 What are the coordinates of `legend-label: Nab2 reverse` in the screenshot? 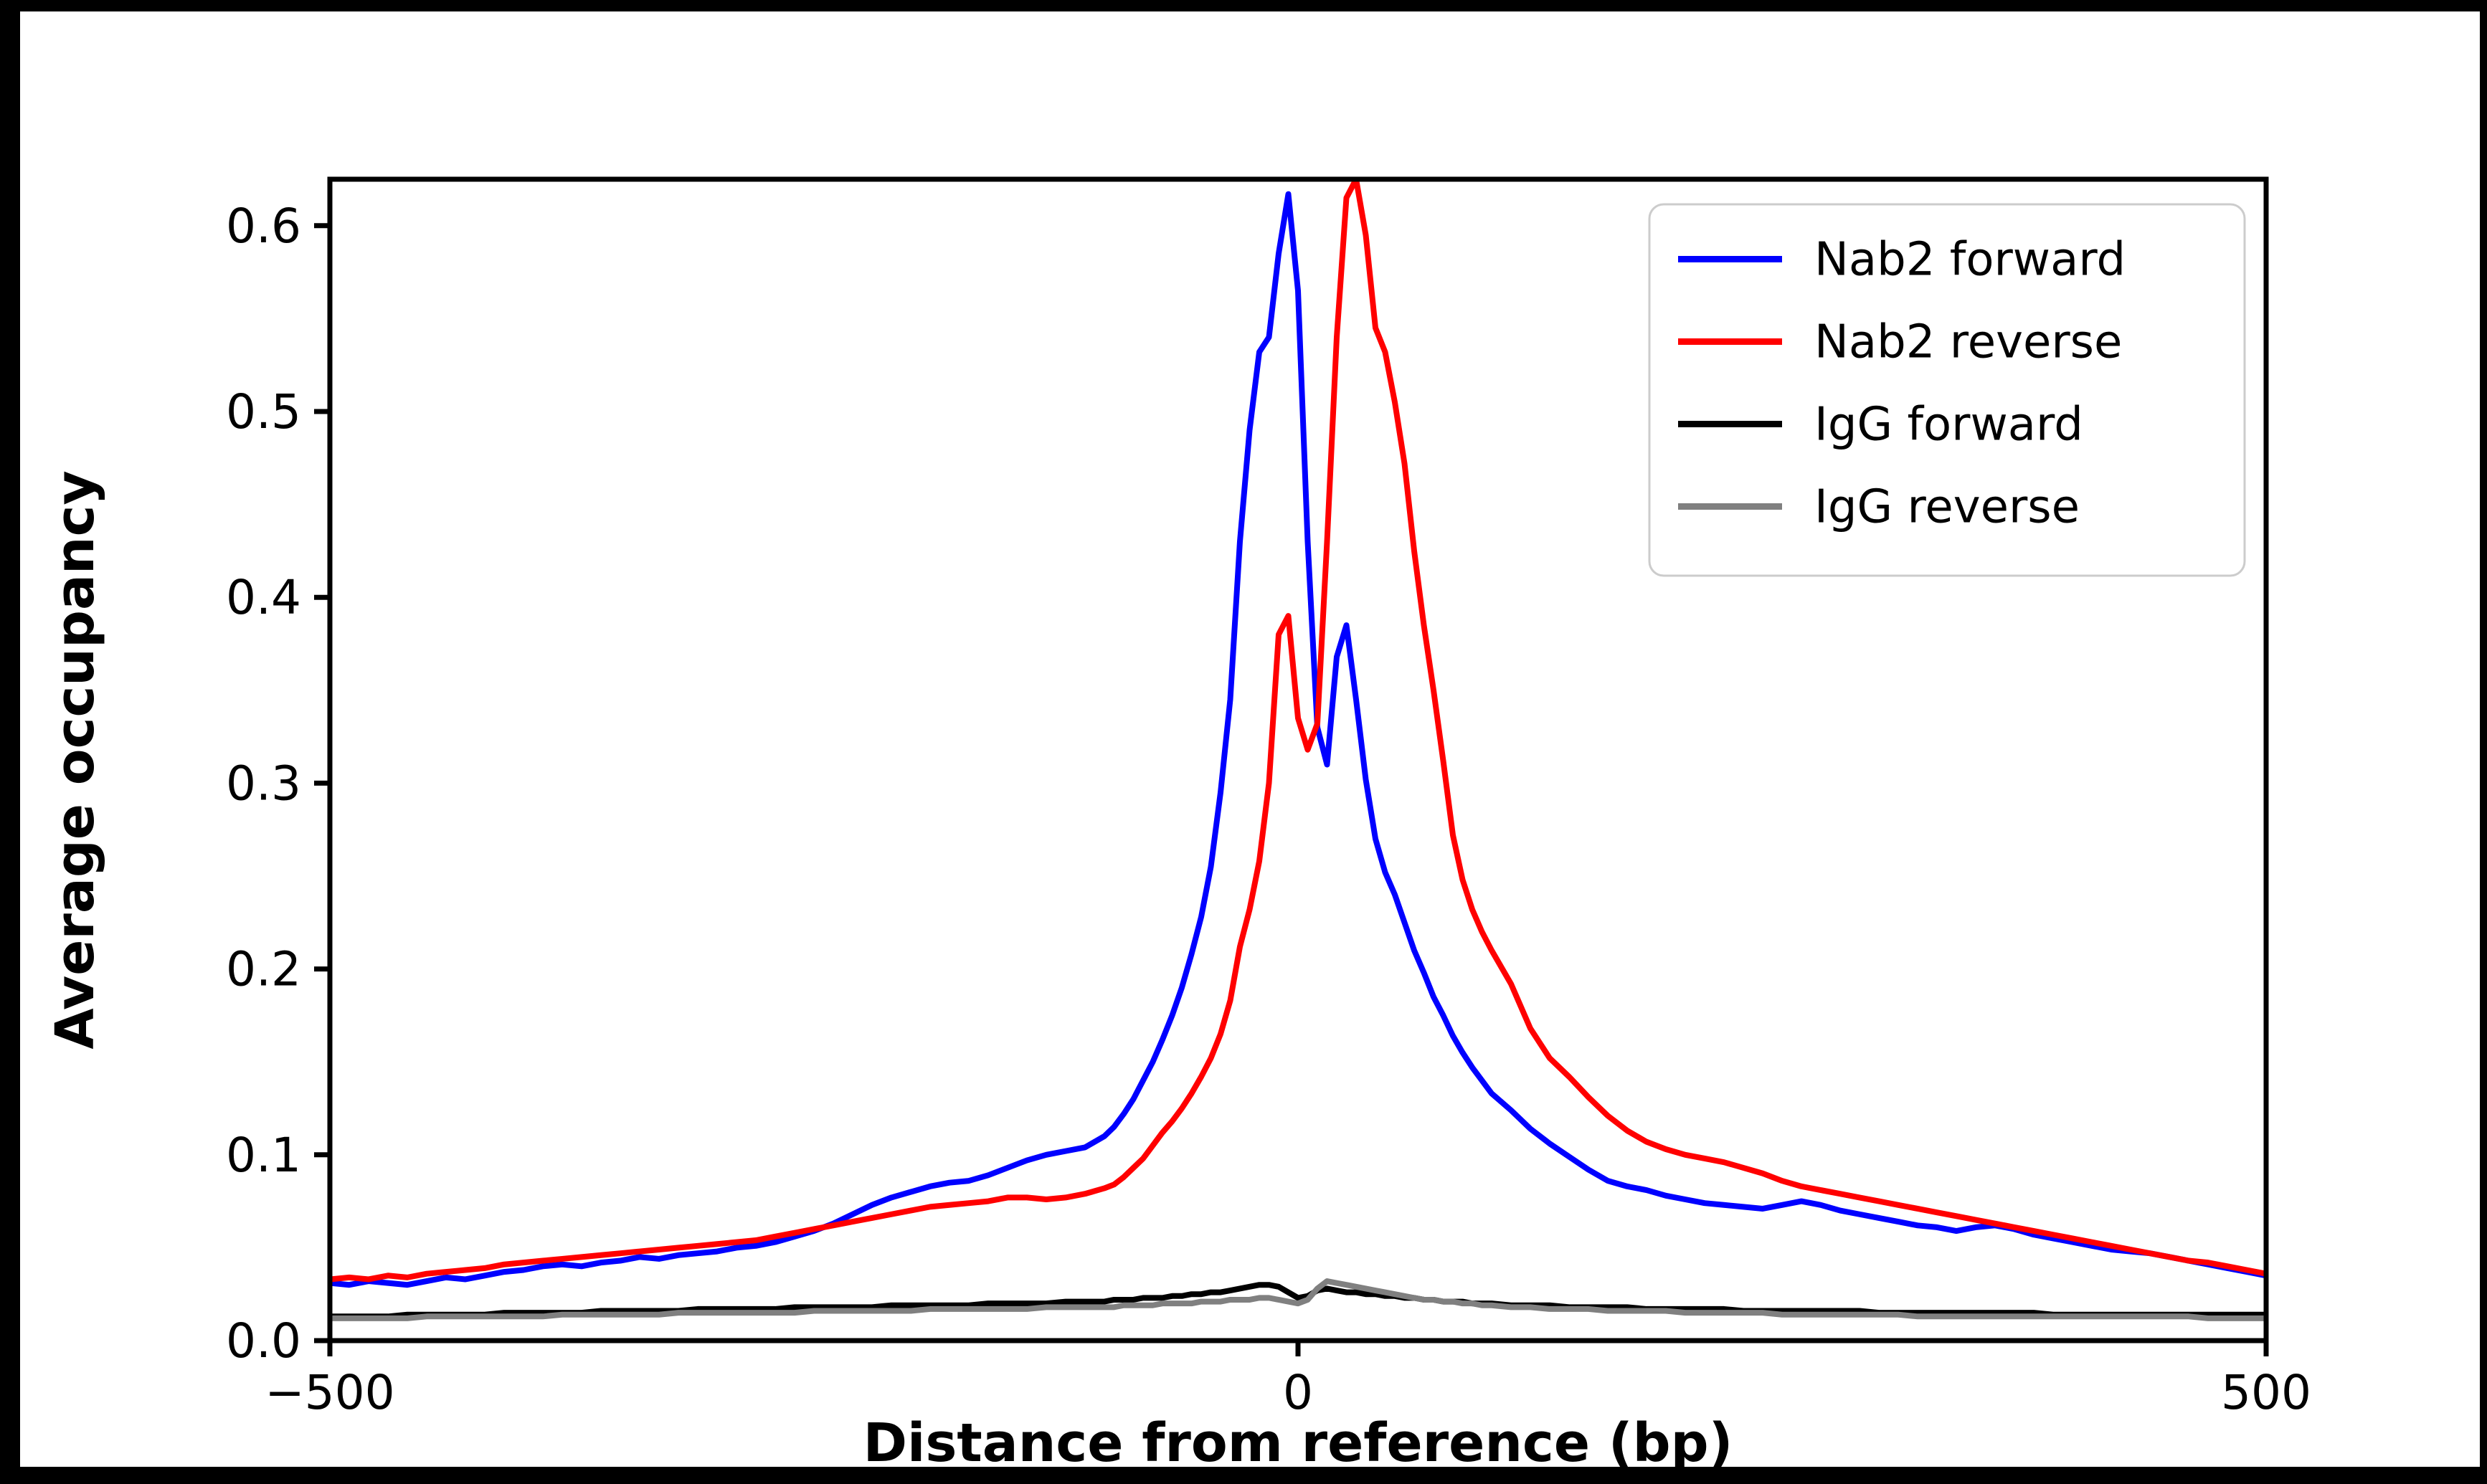 It's located at (1968, 342).